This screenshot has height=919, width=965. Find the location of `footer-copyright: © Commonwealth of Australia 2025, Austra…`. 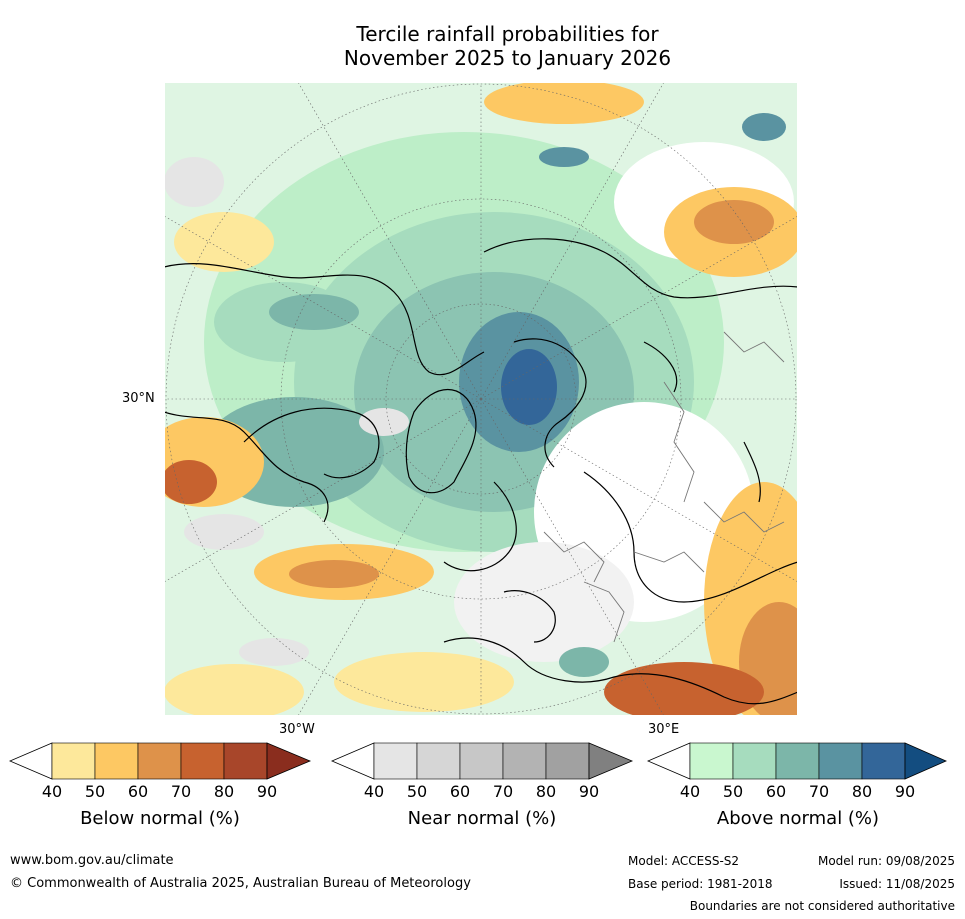

footer-copyright: © Commonwealth of Australia 2025, Austra… is located at coordinates (240, 883).